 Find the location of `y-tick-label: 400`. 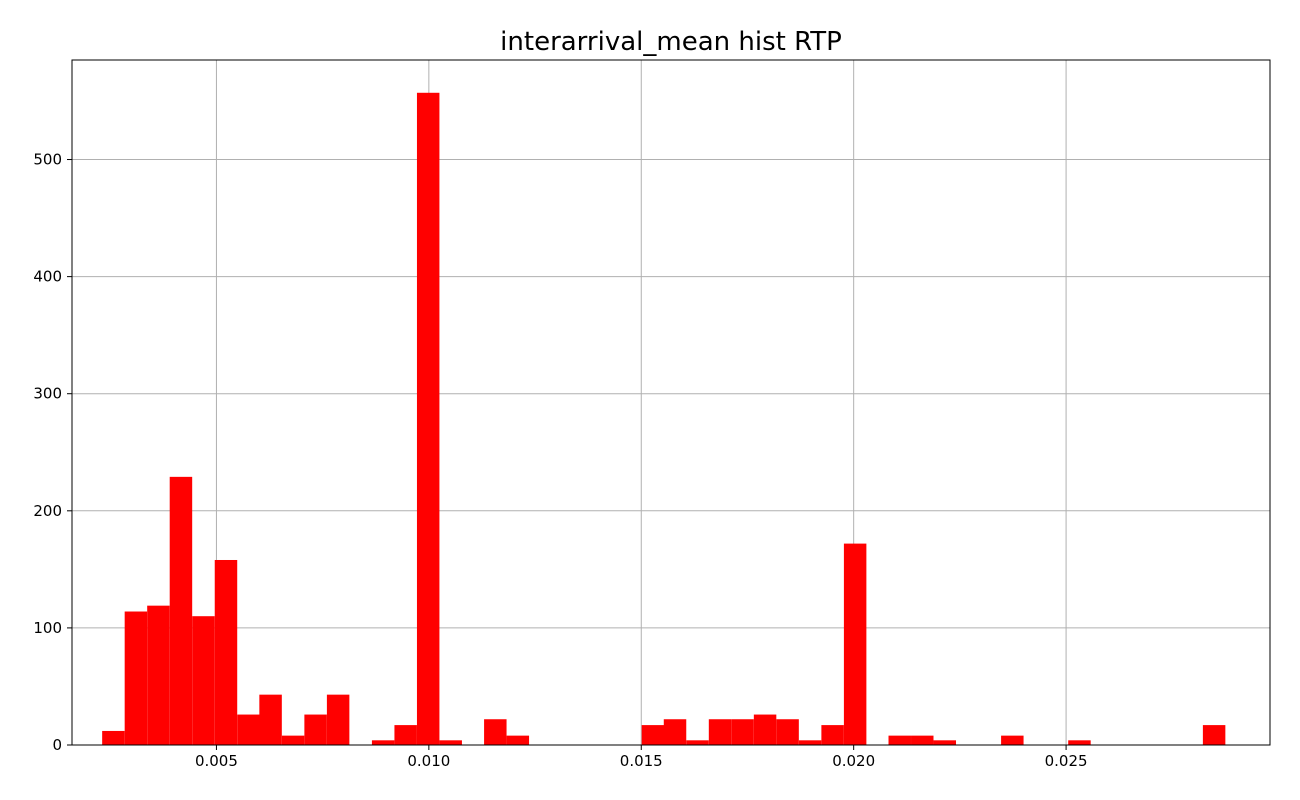

y-tick-label: 400 is located at coordinates (47, 277).